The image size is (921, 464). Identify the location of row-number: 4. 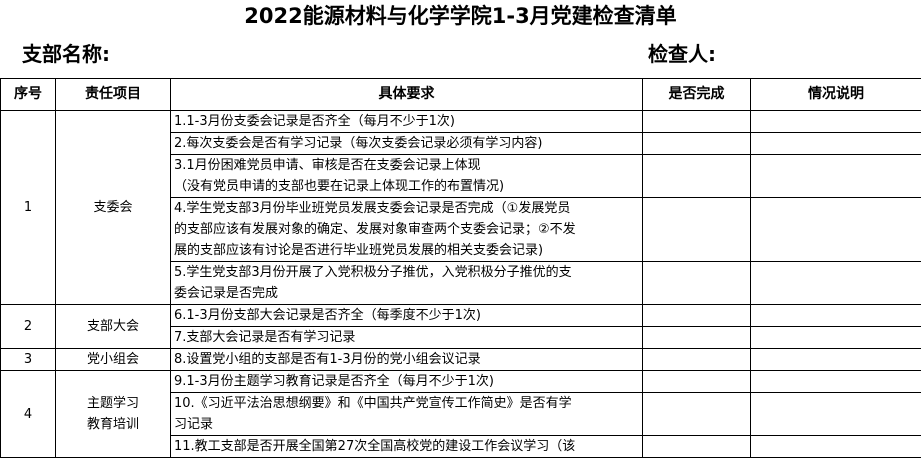
(28, 414).